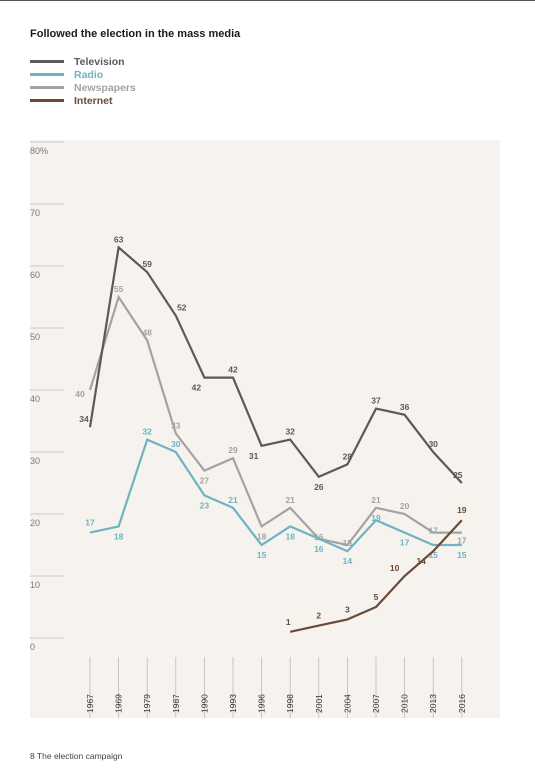 The image size is (535, 775). Describe the element at coordinates (182, 308) in the screenshot. I see `data-label-television: 52` at that location.